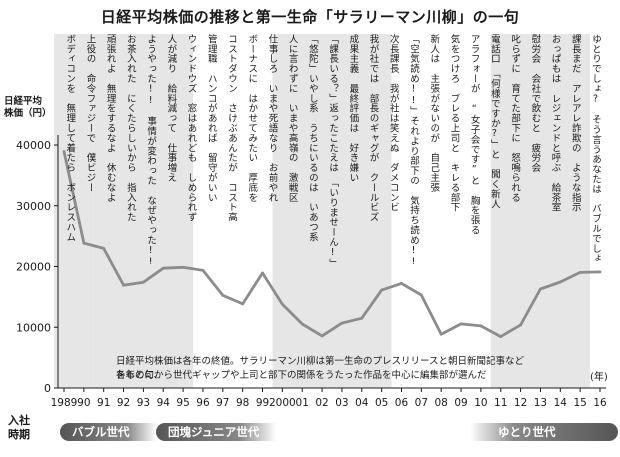 The image size is (620, 457). Describe the element at coordinates (434, 113) in the screenshot. I see `senryu-verse: 新人は 主張がないのが 自己主張` at that location.